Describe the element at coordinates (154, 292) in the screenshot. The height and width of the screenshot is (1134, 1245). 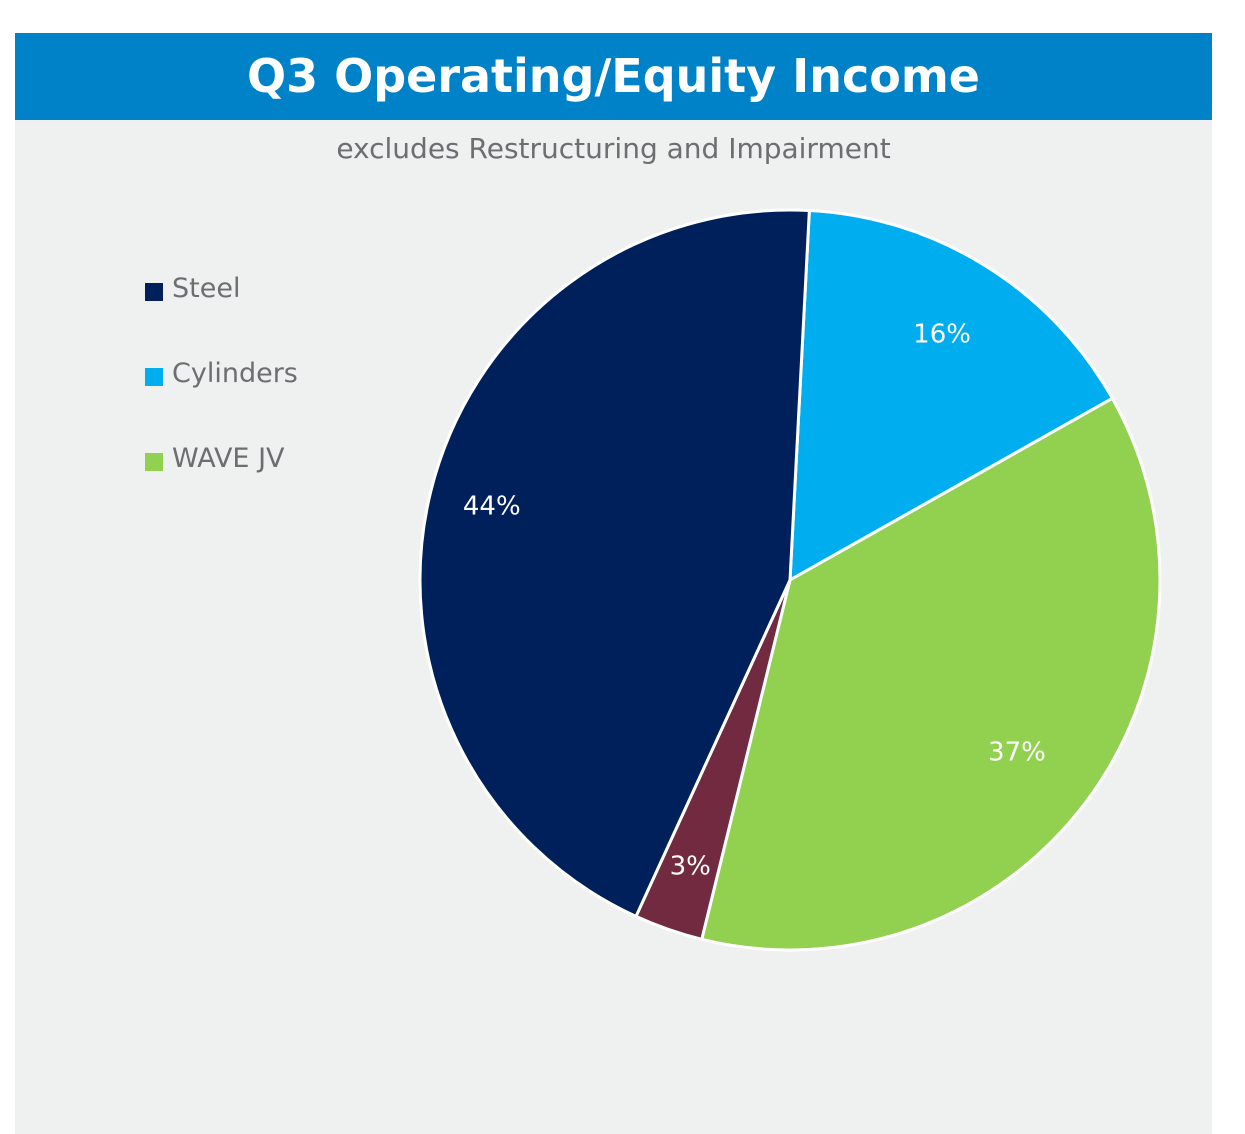
I see `legend-swatch-steel` at that location.